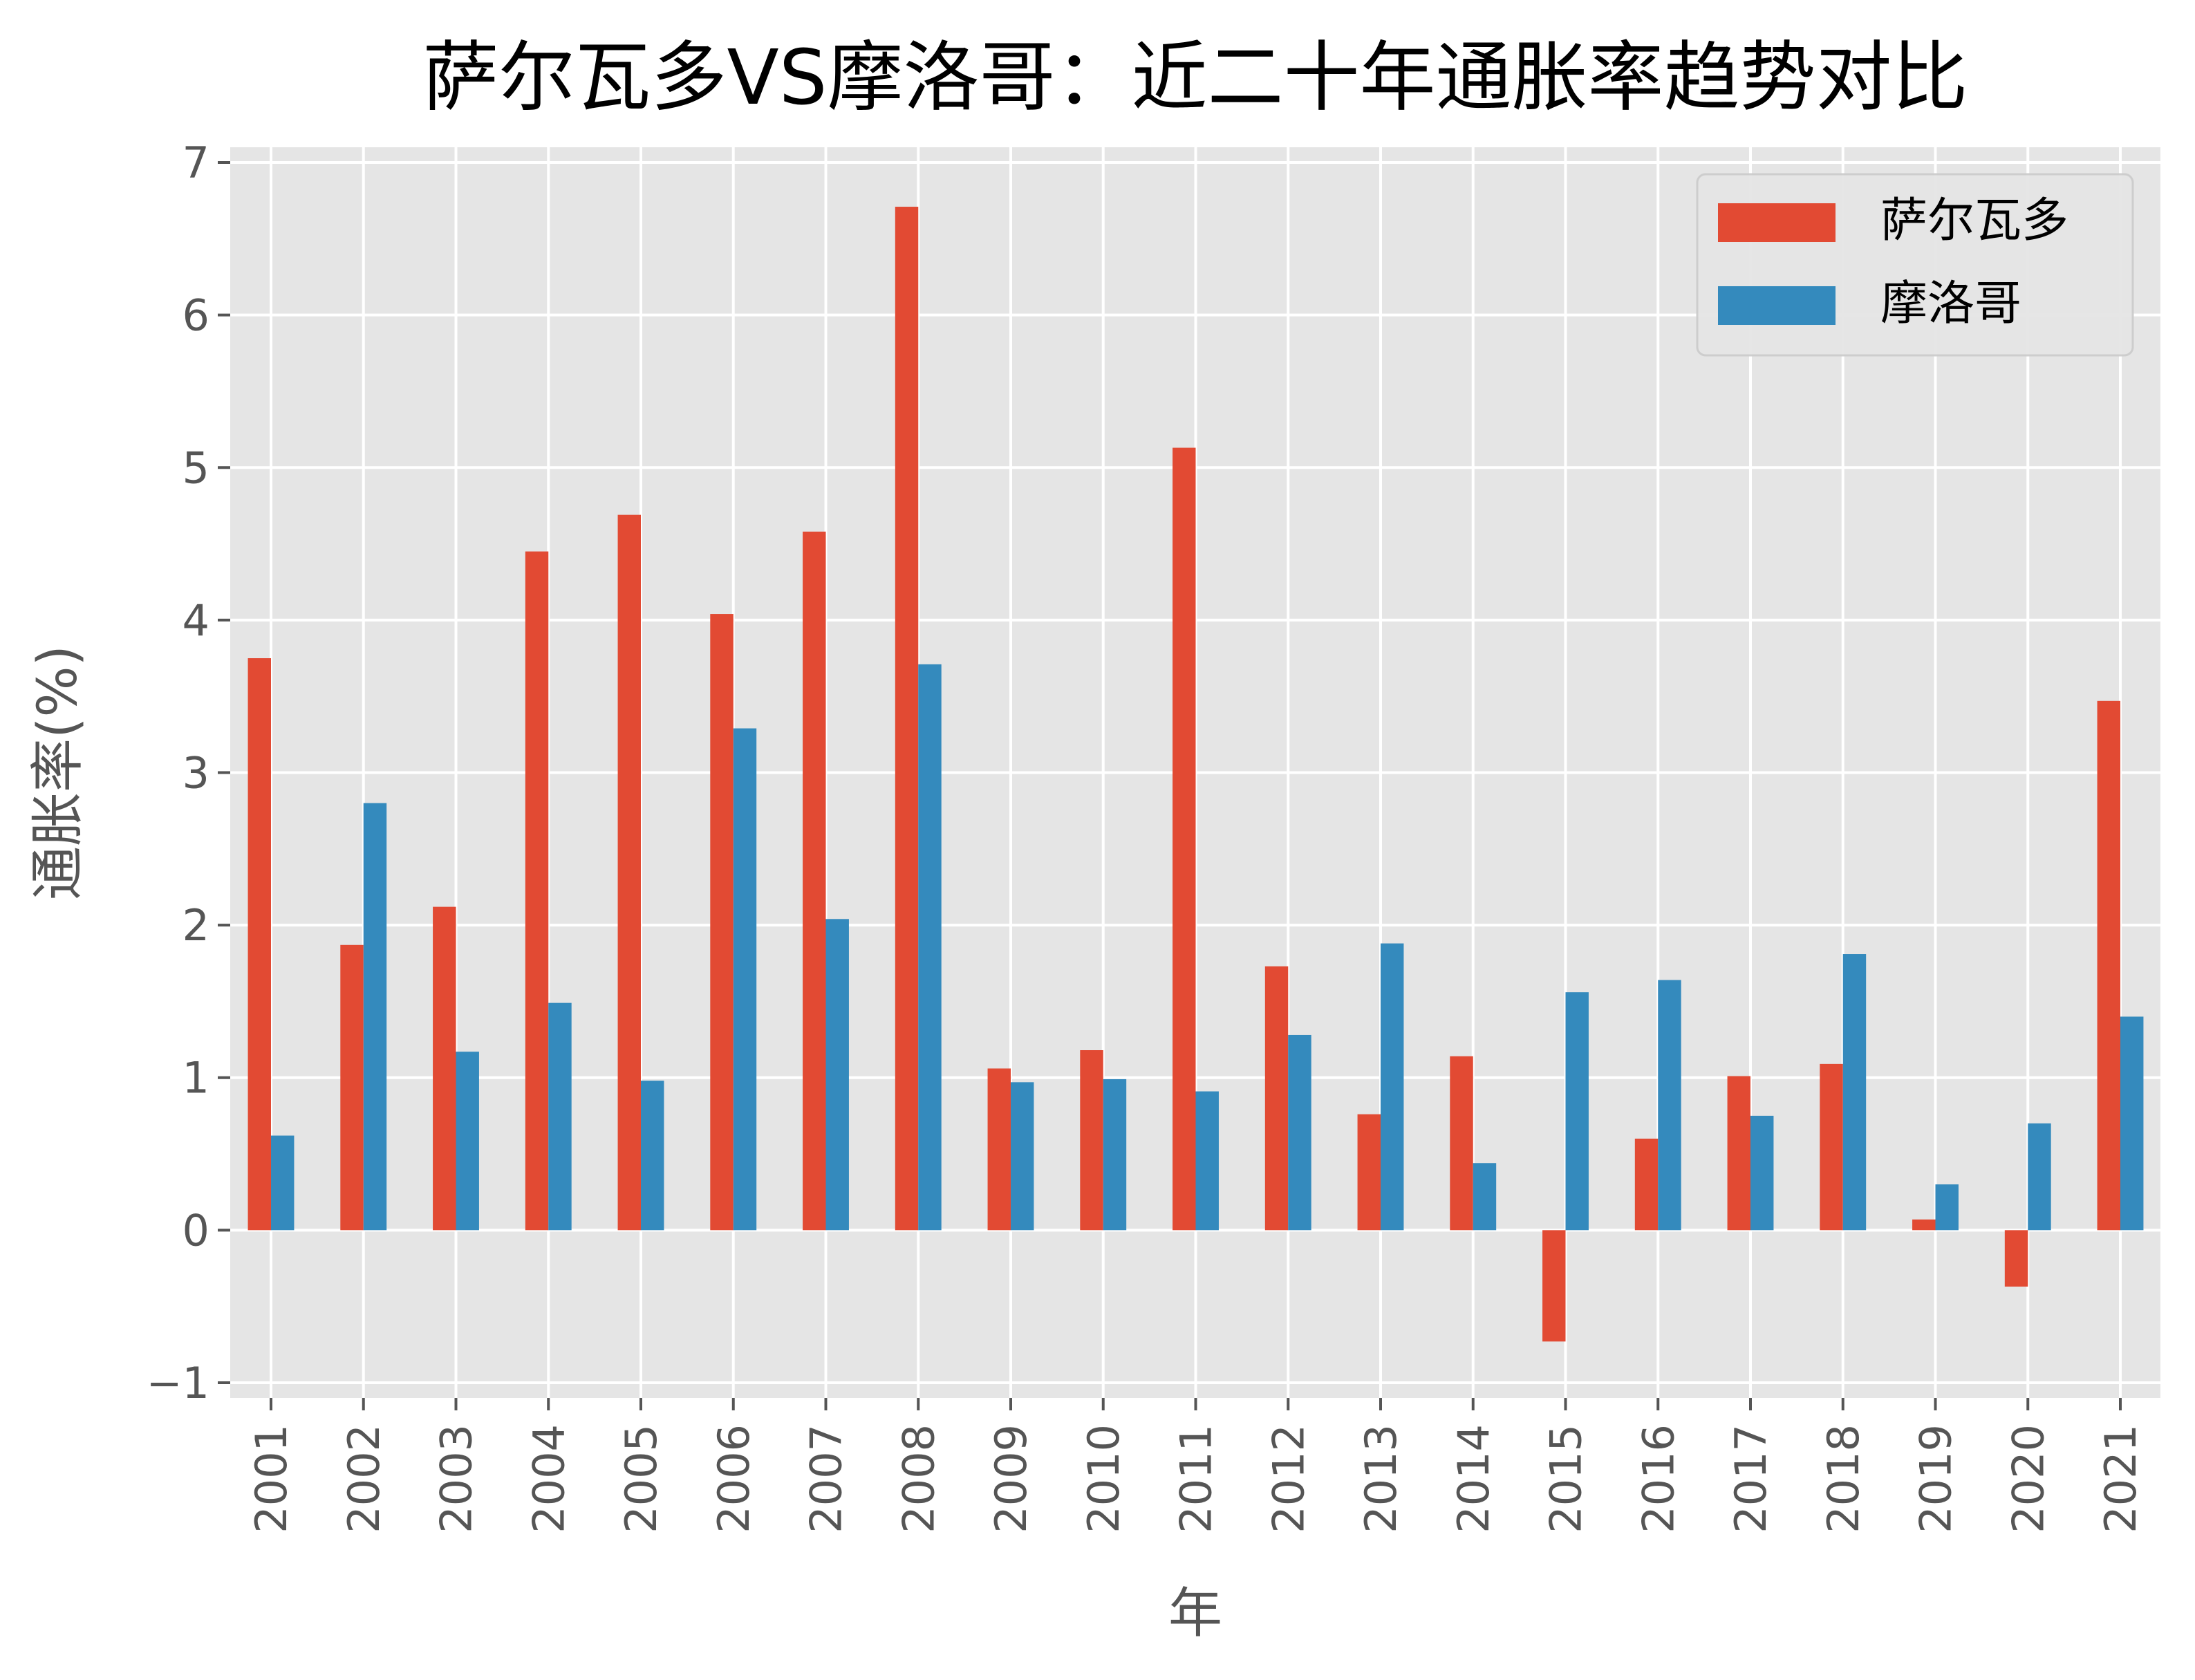 Image resolution: width=2195 pixels, height=1680 pixels. What do you see at coordinates (196, 163) in the screenshot?
I see `y-tick-label: 7` at bounding box center [196, 163].